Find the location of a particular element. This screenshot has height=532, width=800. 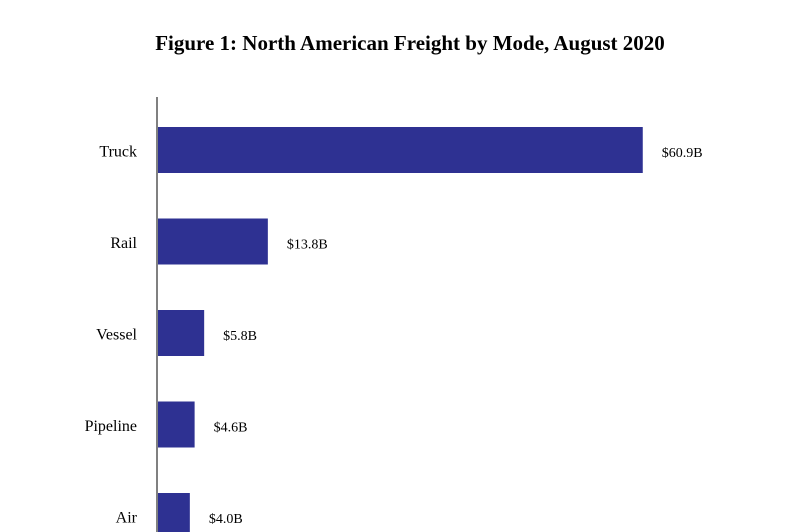

value-label: $60.9B is located at coordinates (682, 153).